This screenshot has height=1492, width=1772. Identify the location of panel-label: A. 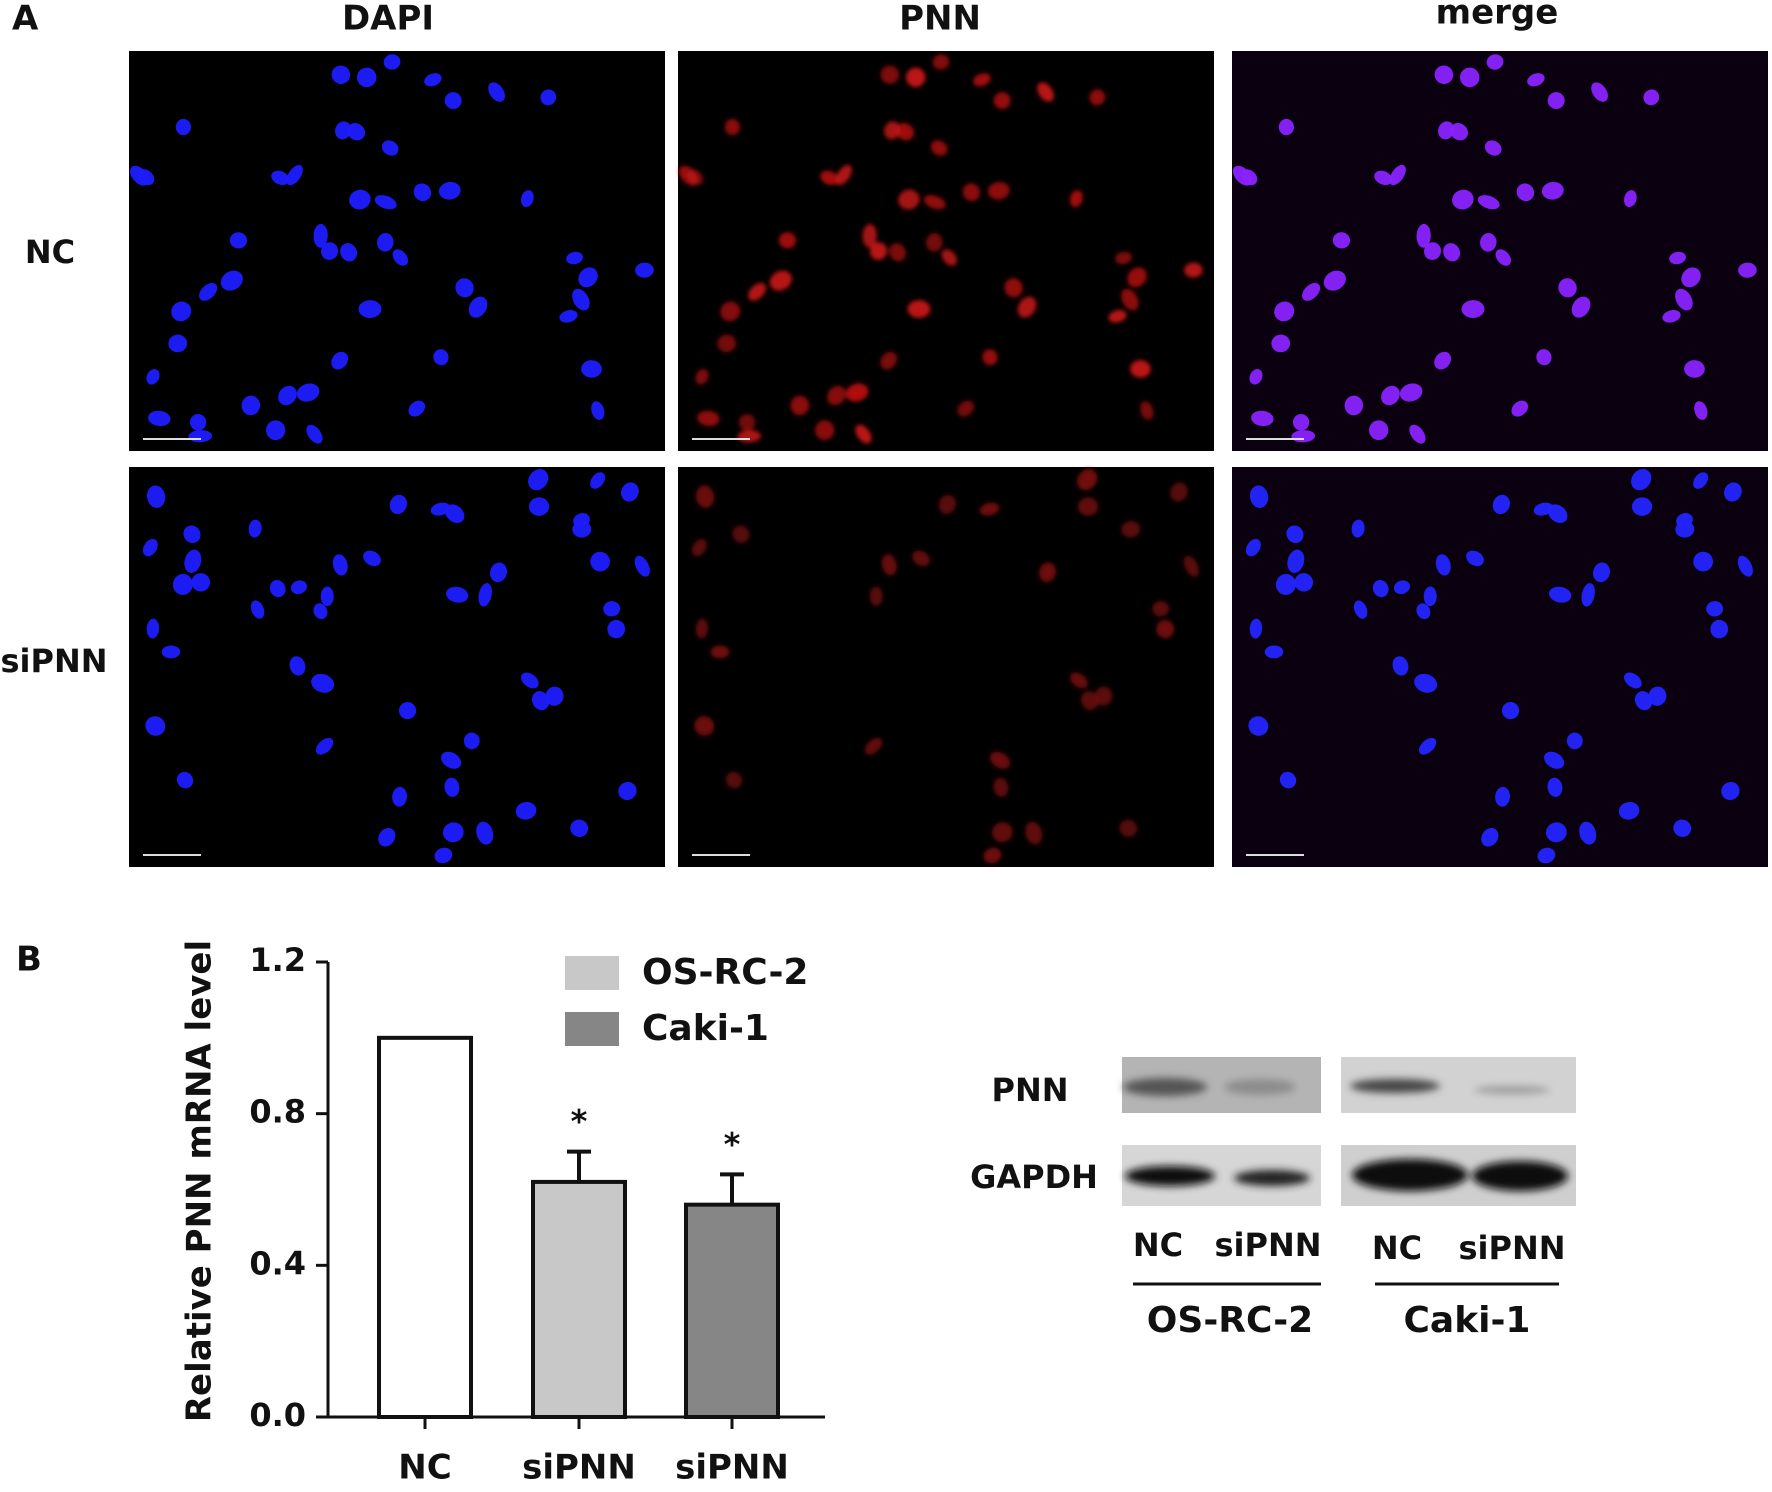
(25, 19).